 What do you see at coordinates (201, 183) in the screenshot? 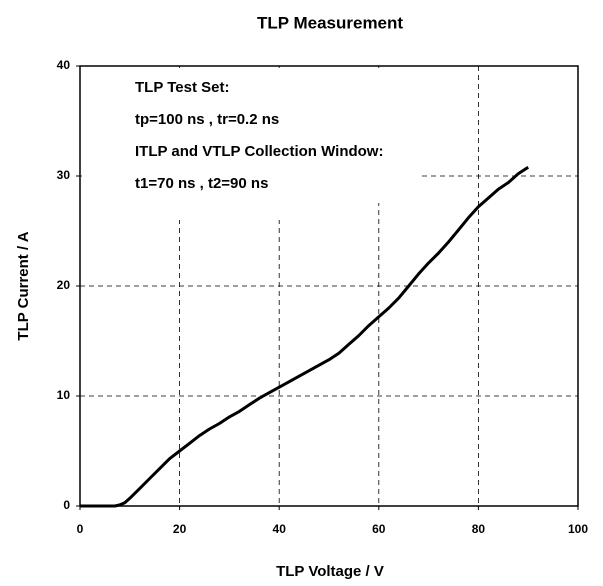
I see `annotation: t1=70 ns , t2=90 ns` at bounding box center [201, 183].